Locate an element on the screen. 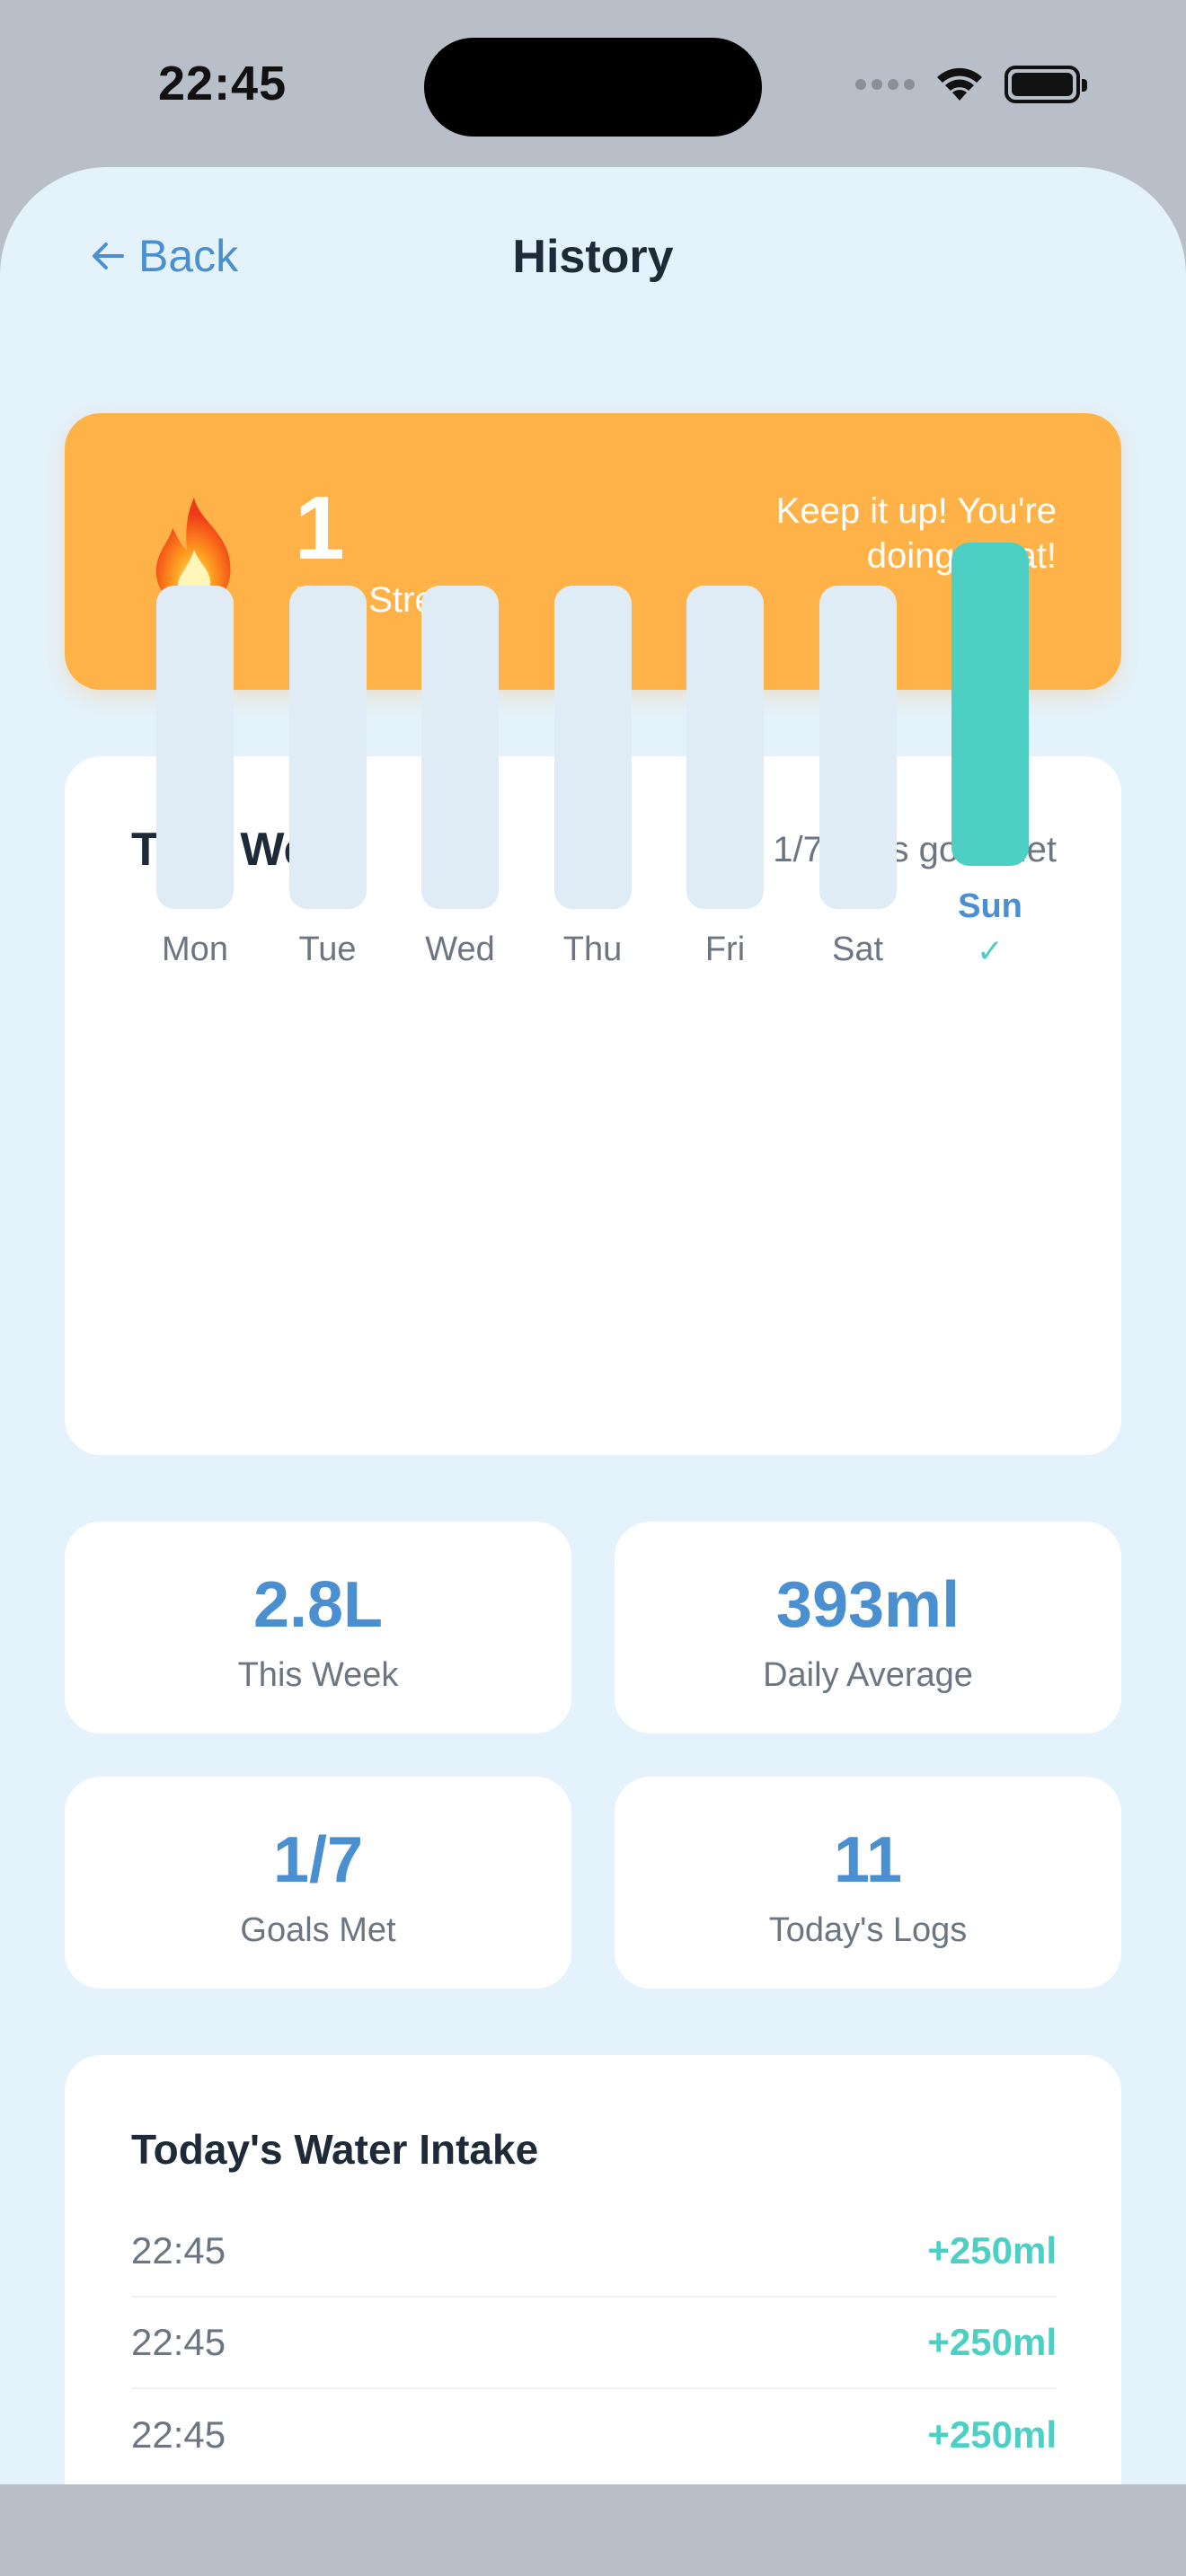 Image resolution: width=1186 pixels, height=2576 pixels. bar-thu is located at coordinates (592, 747).